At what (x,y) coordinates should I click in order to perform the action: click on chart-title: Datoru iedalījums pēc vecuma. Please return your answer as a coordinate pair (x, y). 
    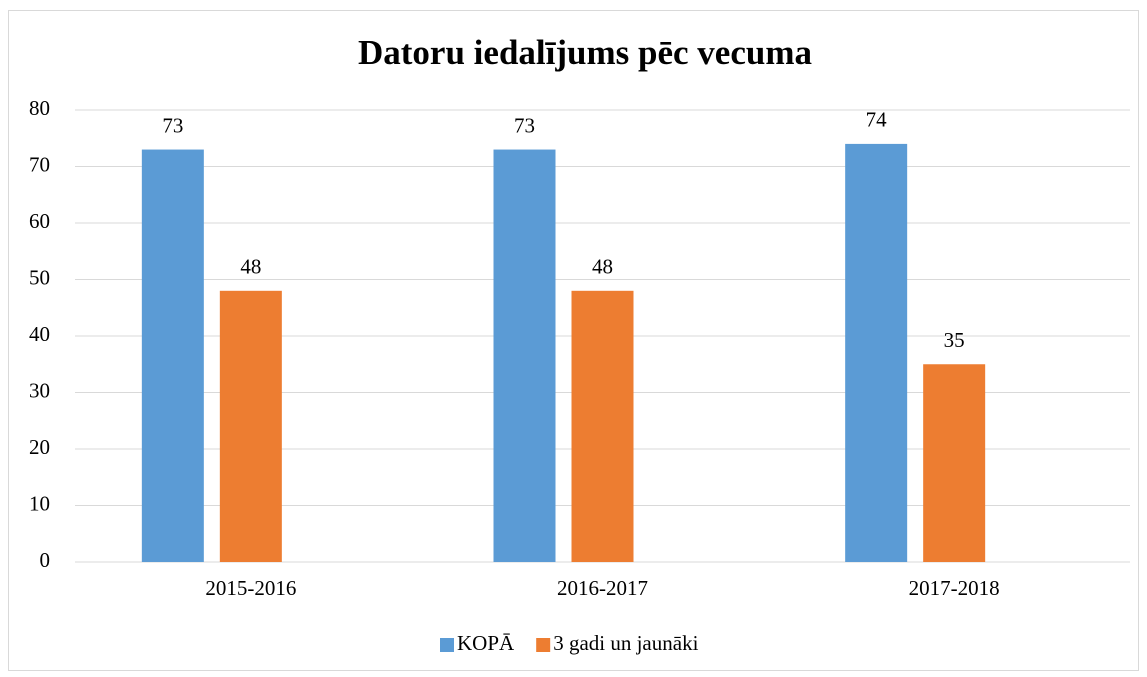
    Looking at the image, I should click on (585, 52).